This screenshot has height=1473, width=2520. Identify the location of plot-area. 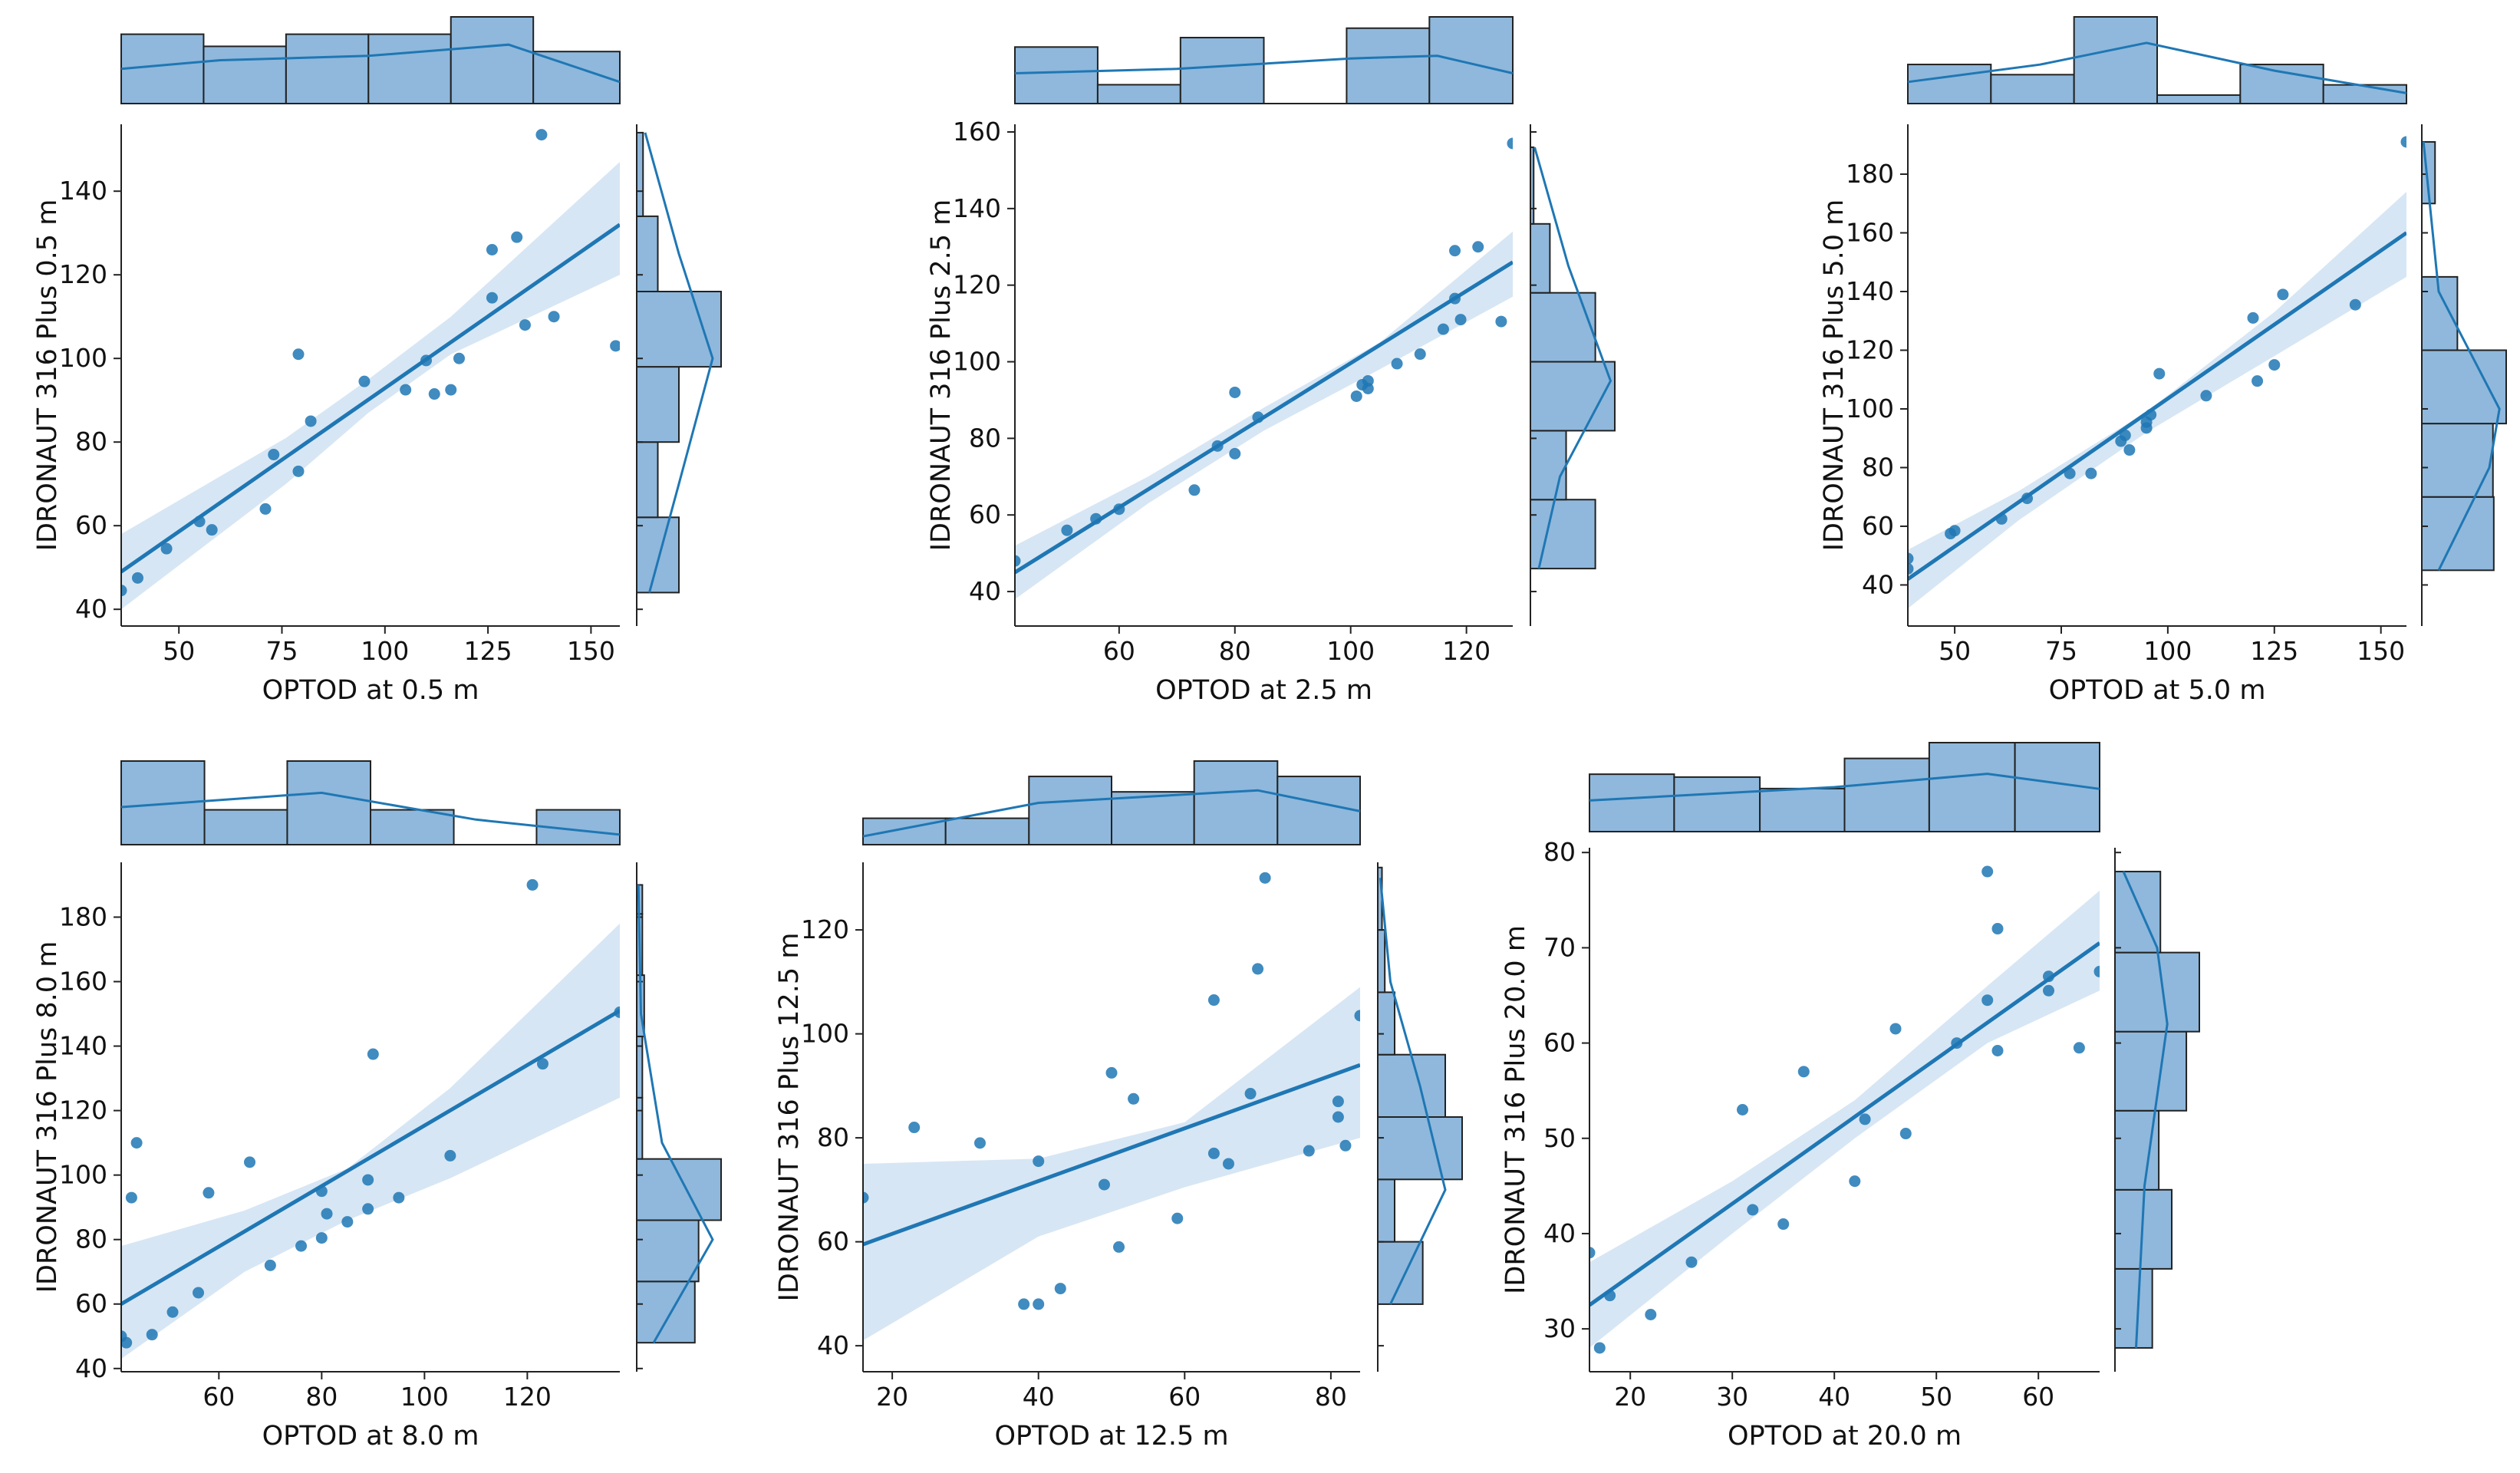
(370, 1118).